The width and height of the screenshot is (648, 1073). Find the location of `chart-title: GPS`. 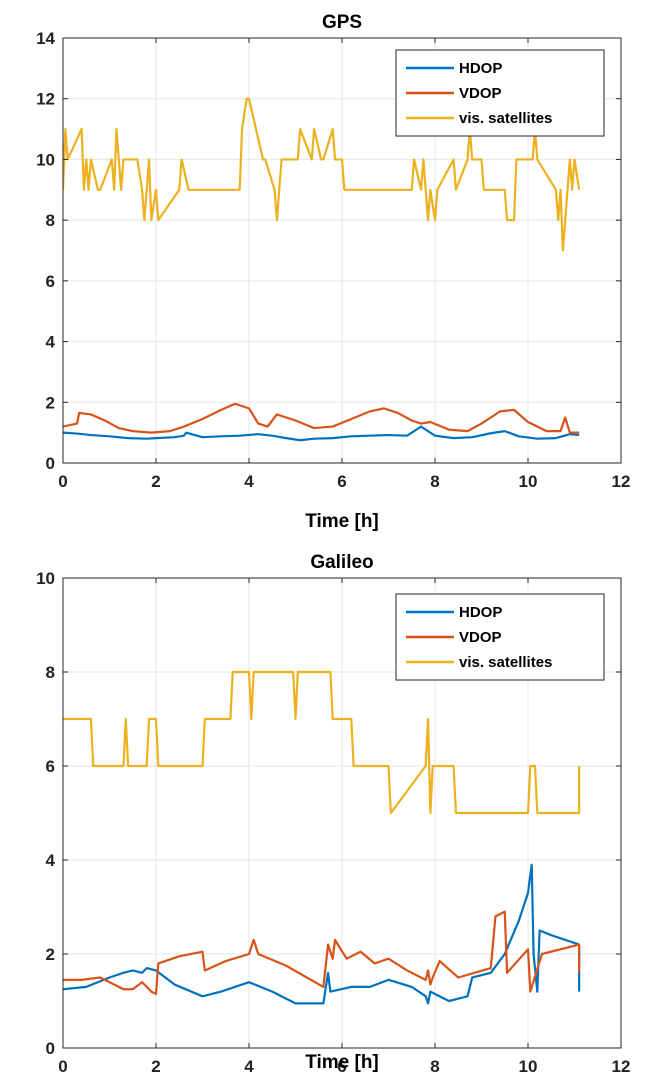

chart-title: GPS is located at coordinates (342, 22).